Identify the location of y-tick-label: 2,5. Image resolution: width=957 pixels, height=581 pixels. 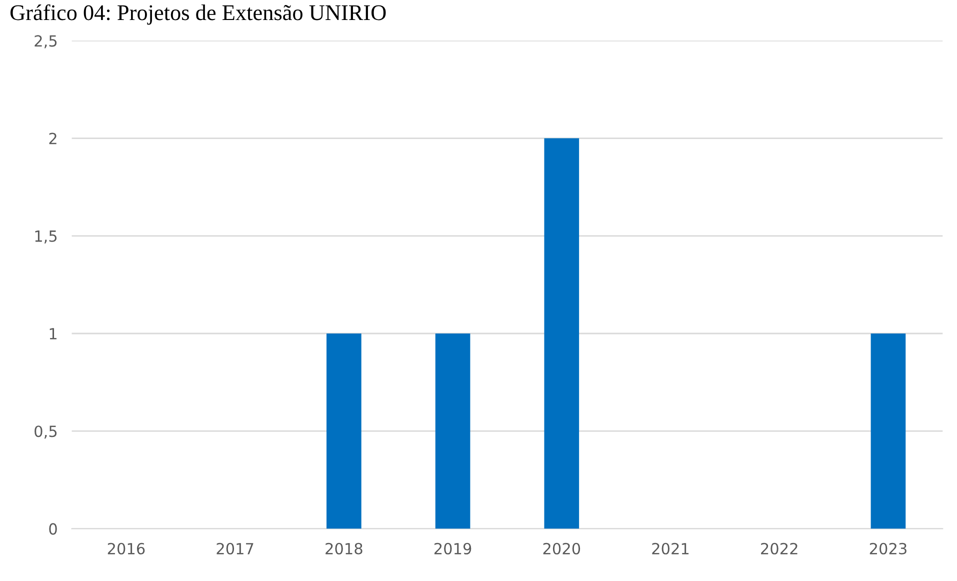
(45, 41).